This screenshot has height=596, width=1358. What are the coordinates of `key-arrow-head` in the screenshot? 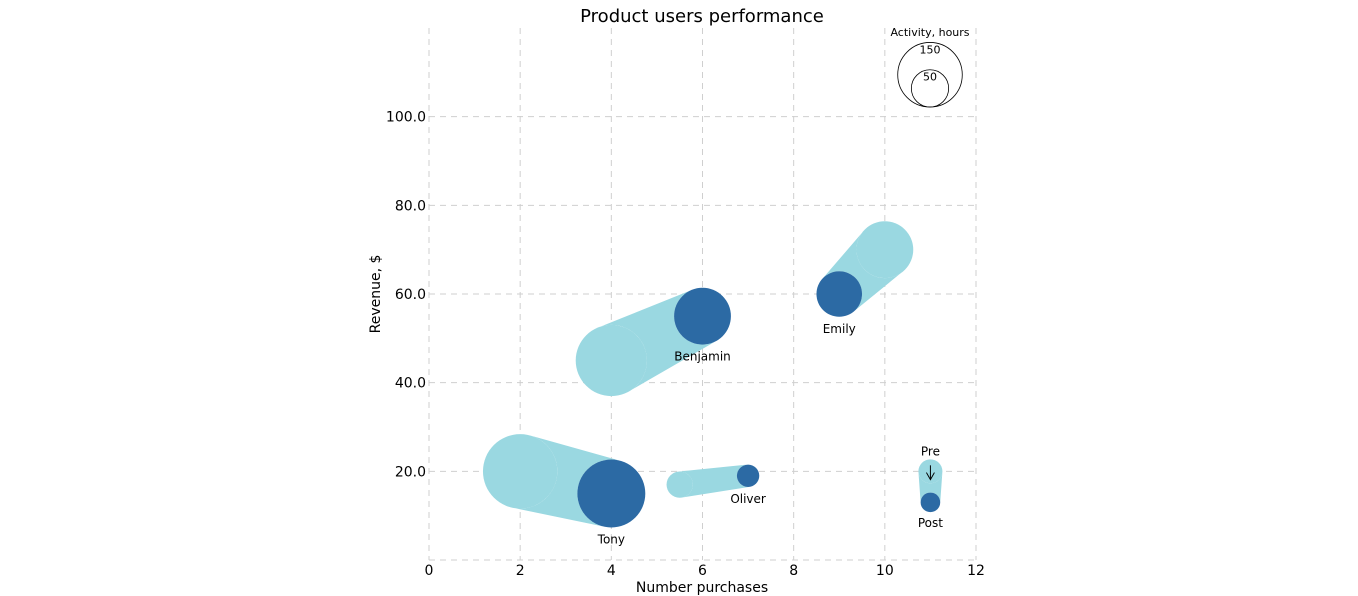 It's located at (930, 476).